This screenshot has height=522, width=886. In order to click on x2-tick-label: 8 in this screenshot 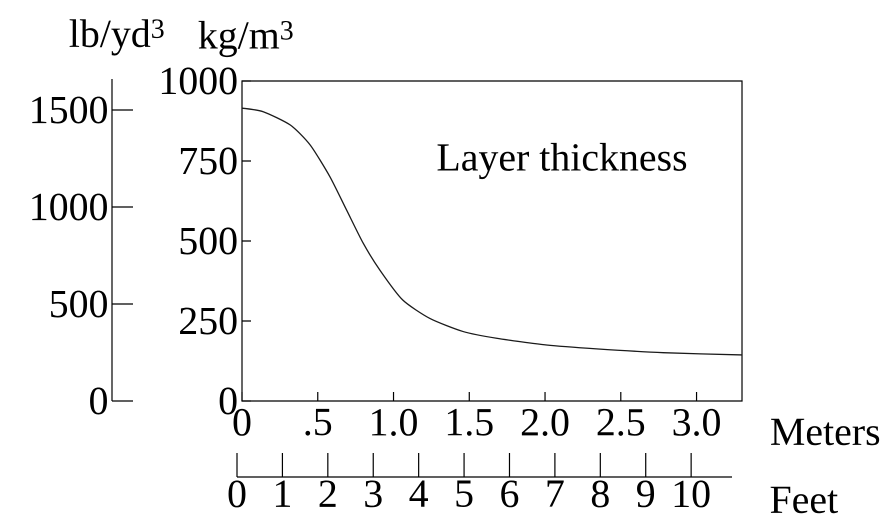, I will do `click(600, 494)`.